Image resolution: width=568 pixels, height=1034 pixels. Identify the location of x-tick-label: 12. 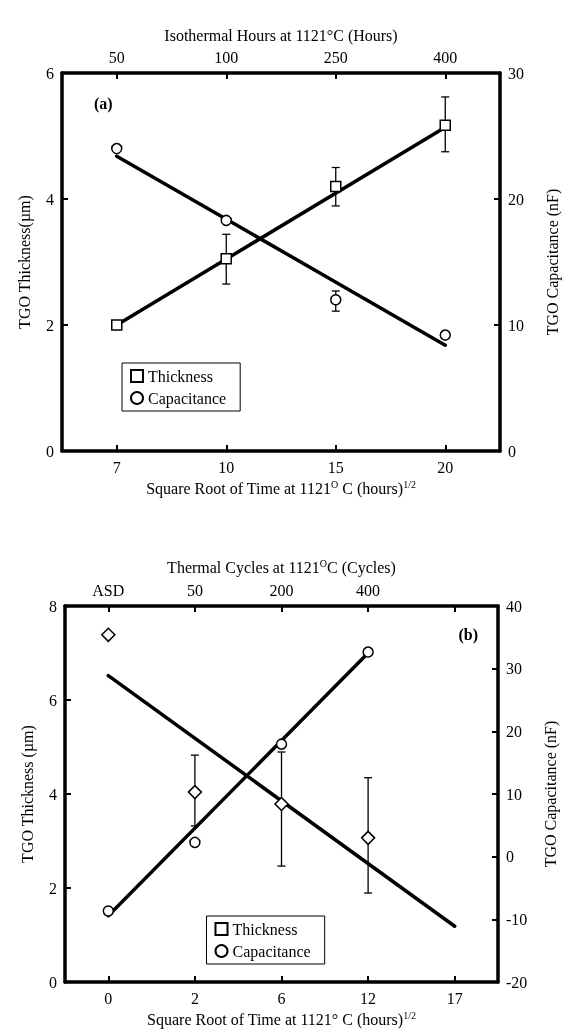
(368, 998).